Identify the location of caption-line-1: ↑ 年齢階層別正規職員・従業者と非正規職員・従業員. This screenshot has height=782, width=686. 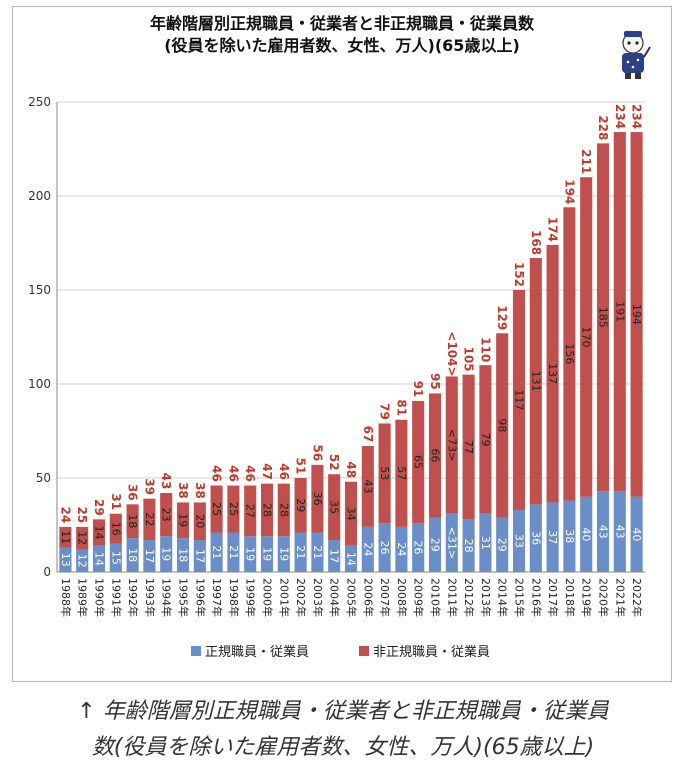
(343, 711).